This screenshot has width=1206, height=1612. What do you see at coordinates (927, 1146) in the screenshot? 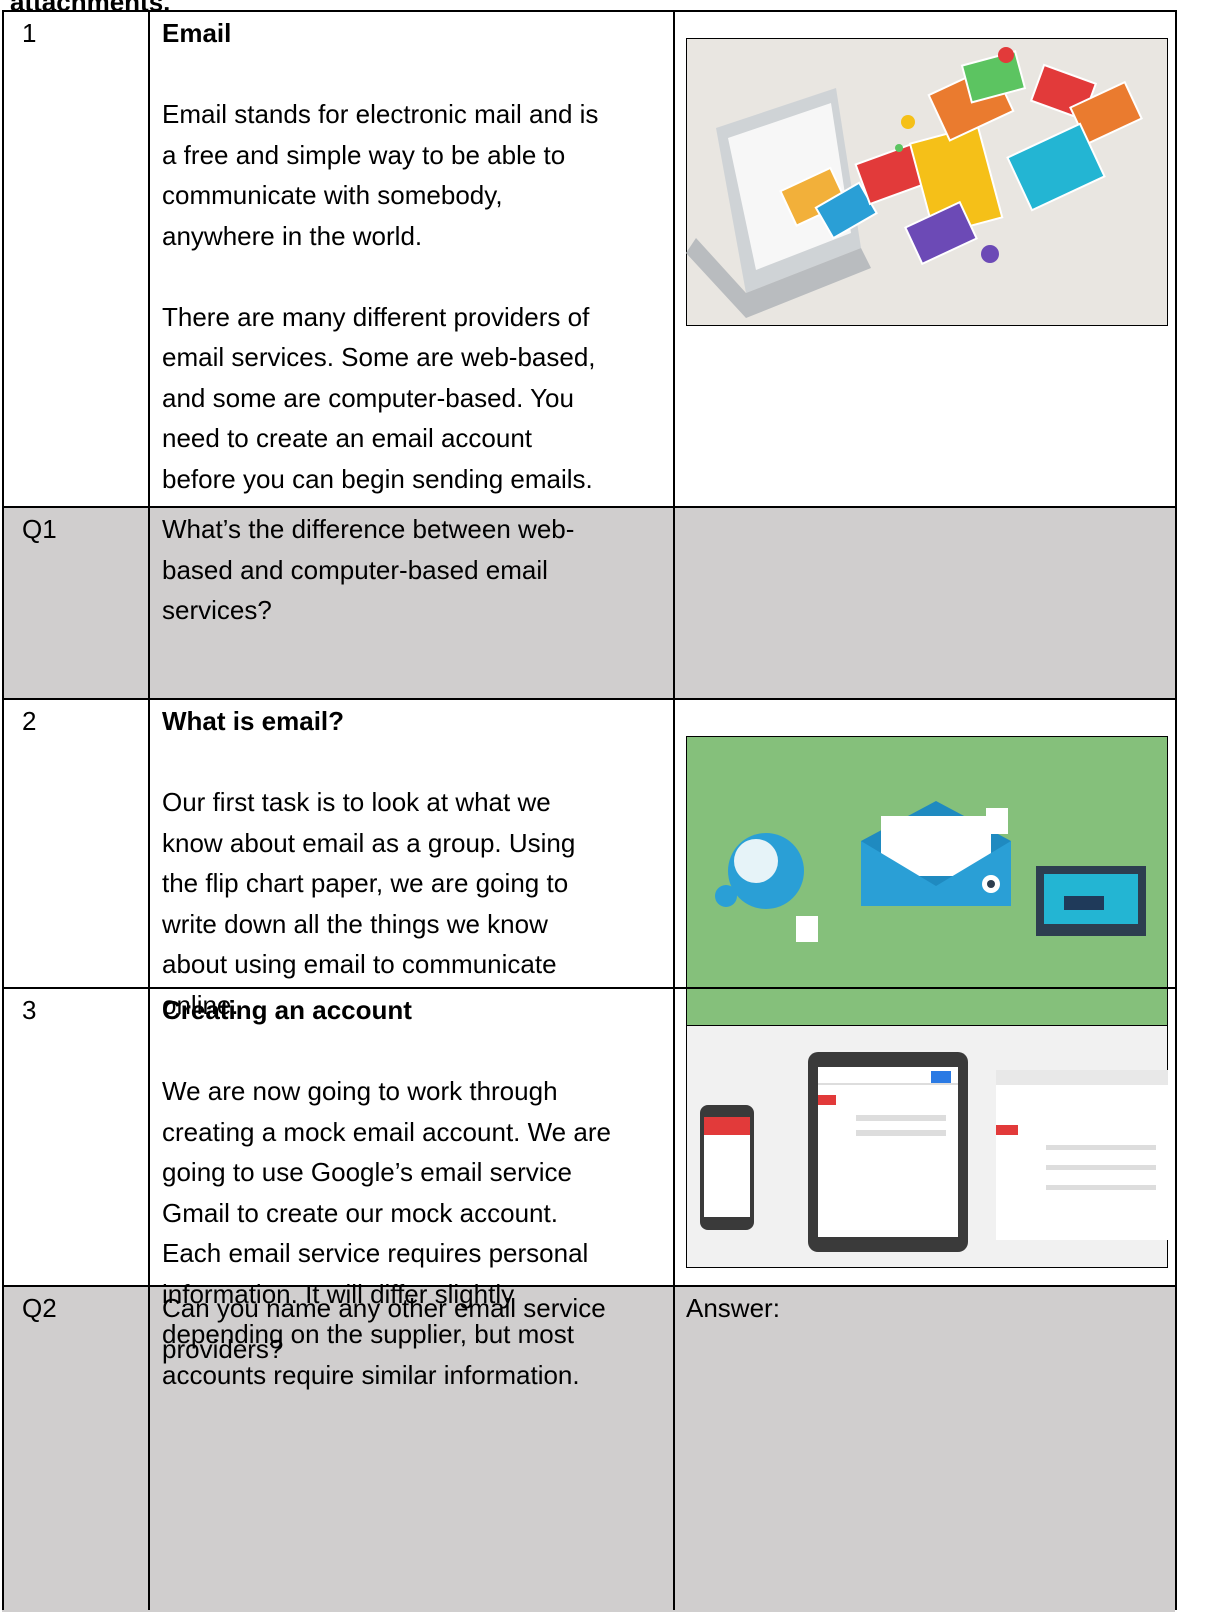
I see `gmail-devices-illustration` at bounding box center [927, 1146].